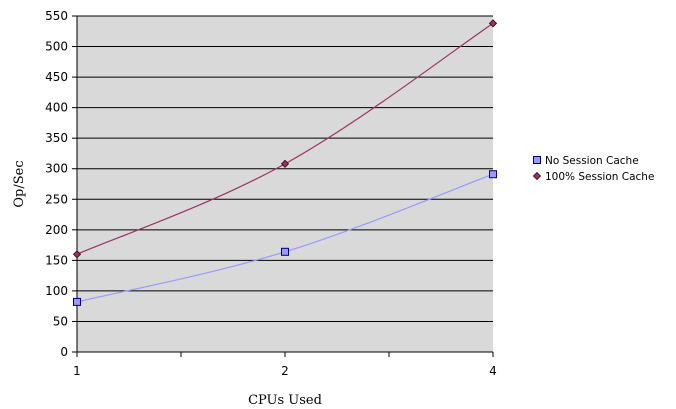  I want to click on x-tick-label: 4, so click(493, 371).